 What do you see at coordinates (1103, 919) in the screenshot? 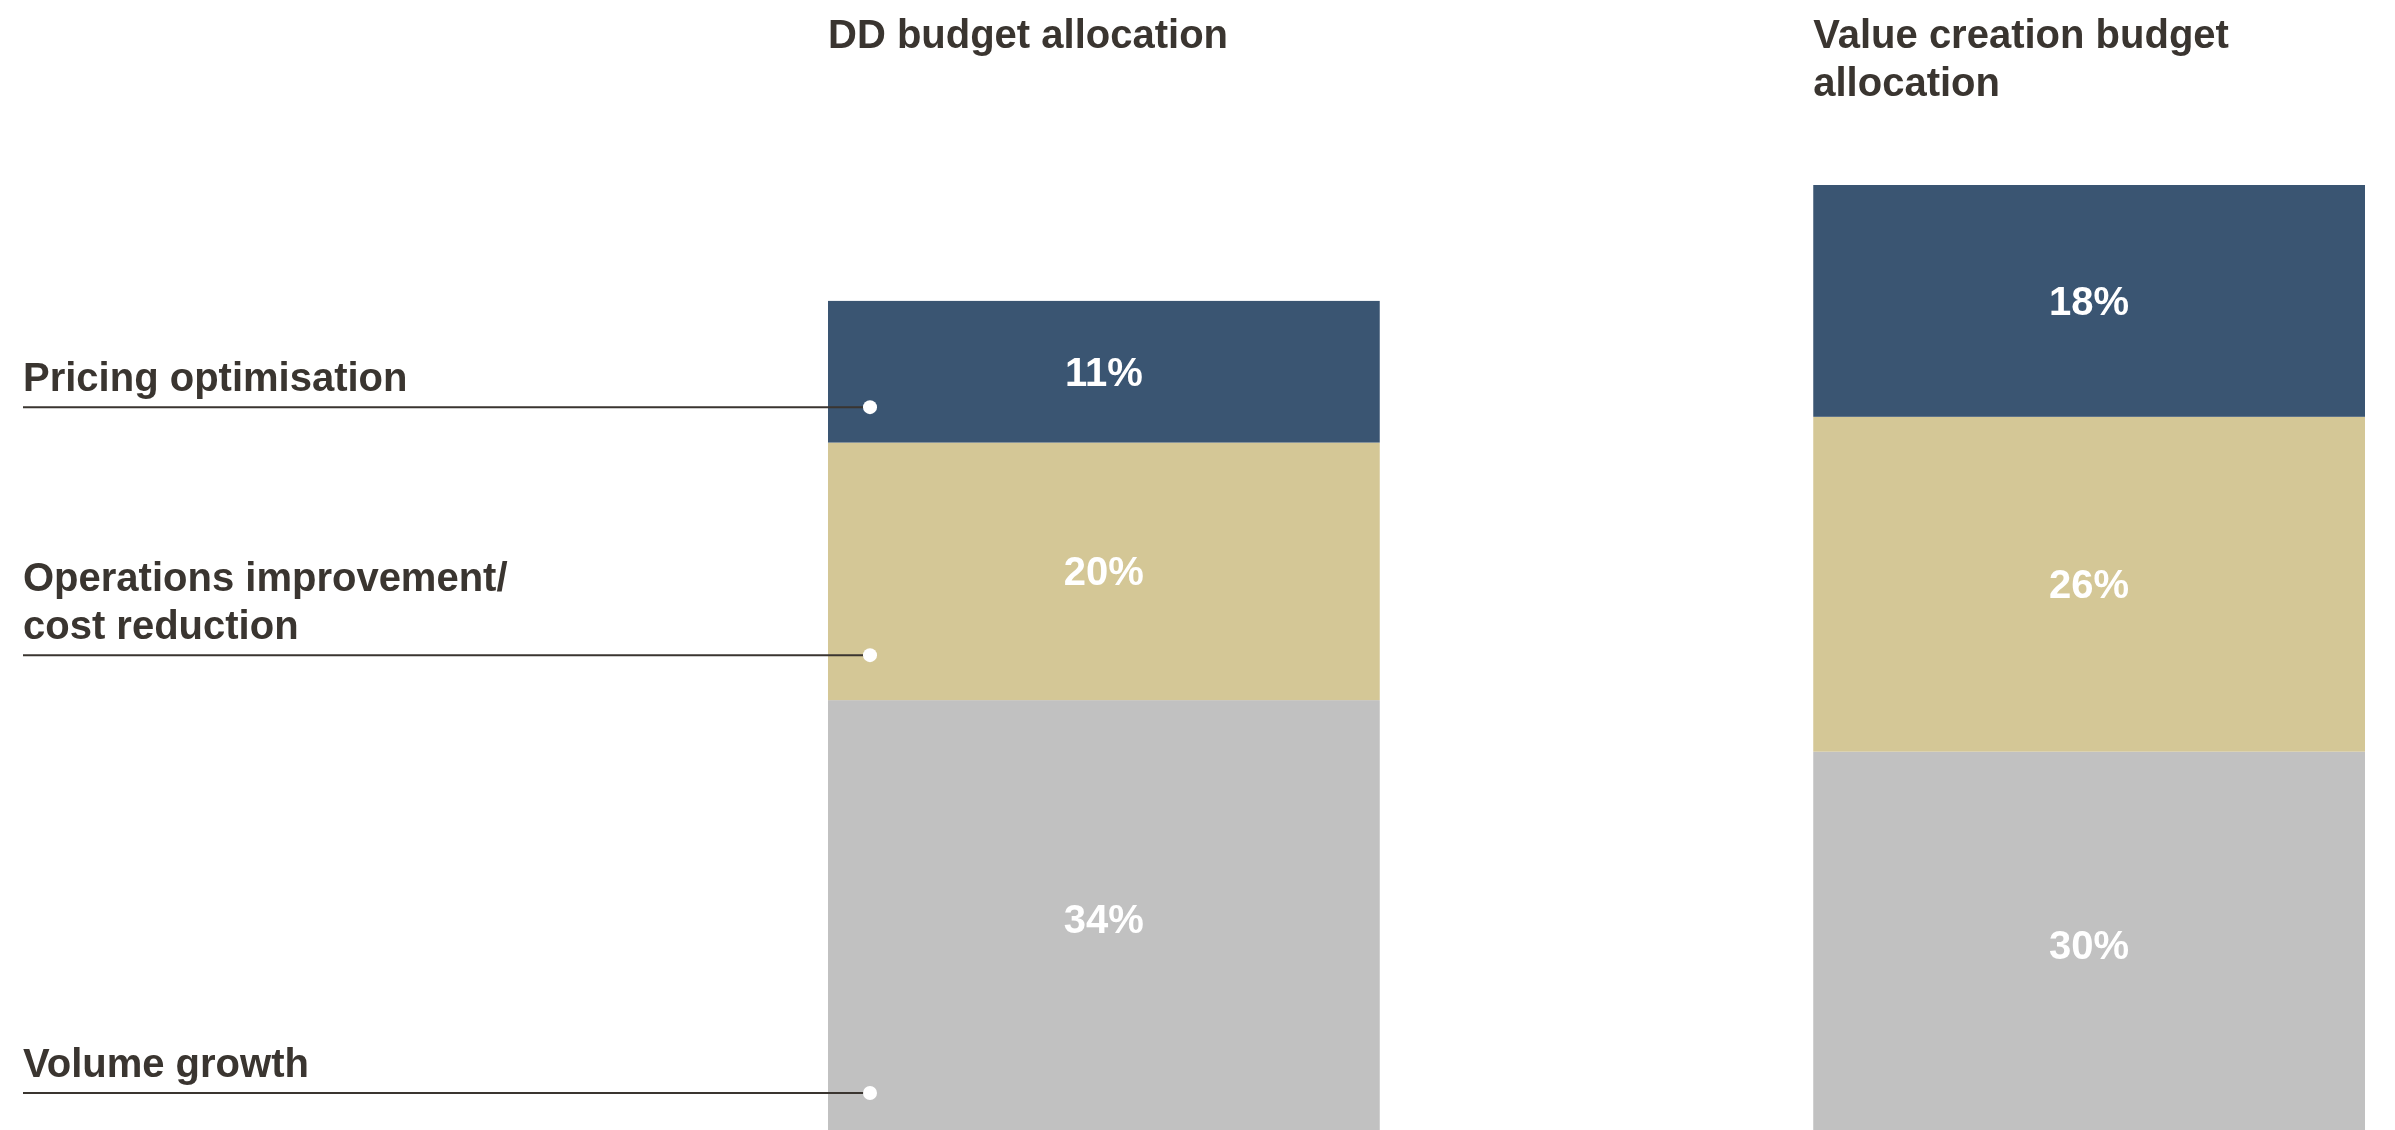
I see `data-label: 34%` at bounding box center [1103, 919].